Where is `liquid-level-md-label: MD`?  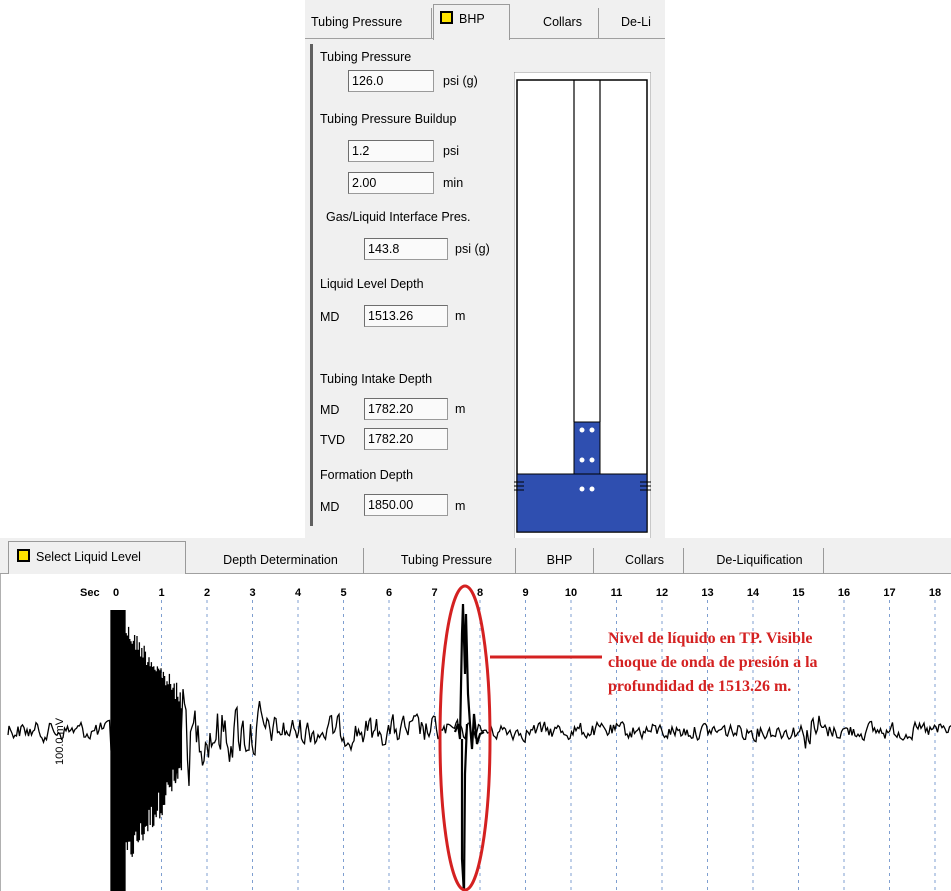
liquid-level-md-label: MD is located at coordinates (330, 317).